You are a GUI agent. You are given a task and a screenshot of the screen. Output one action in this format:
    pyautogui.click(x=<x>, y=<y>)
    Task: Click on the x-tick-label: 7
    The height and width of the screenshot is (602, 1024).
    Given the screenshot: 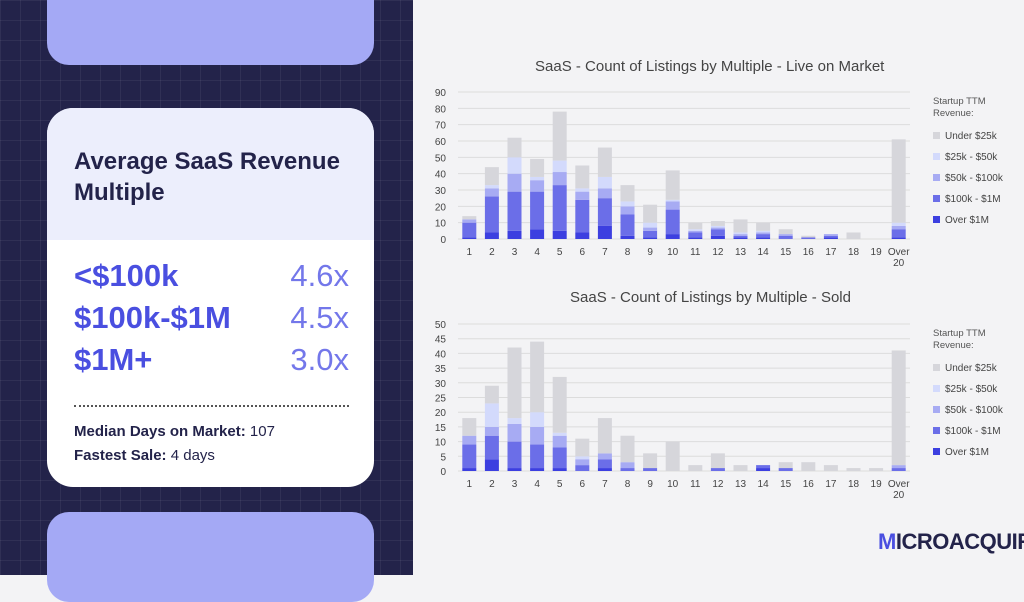 What is the action you would take?
    pyautogui.click(x=605, y=252)
    